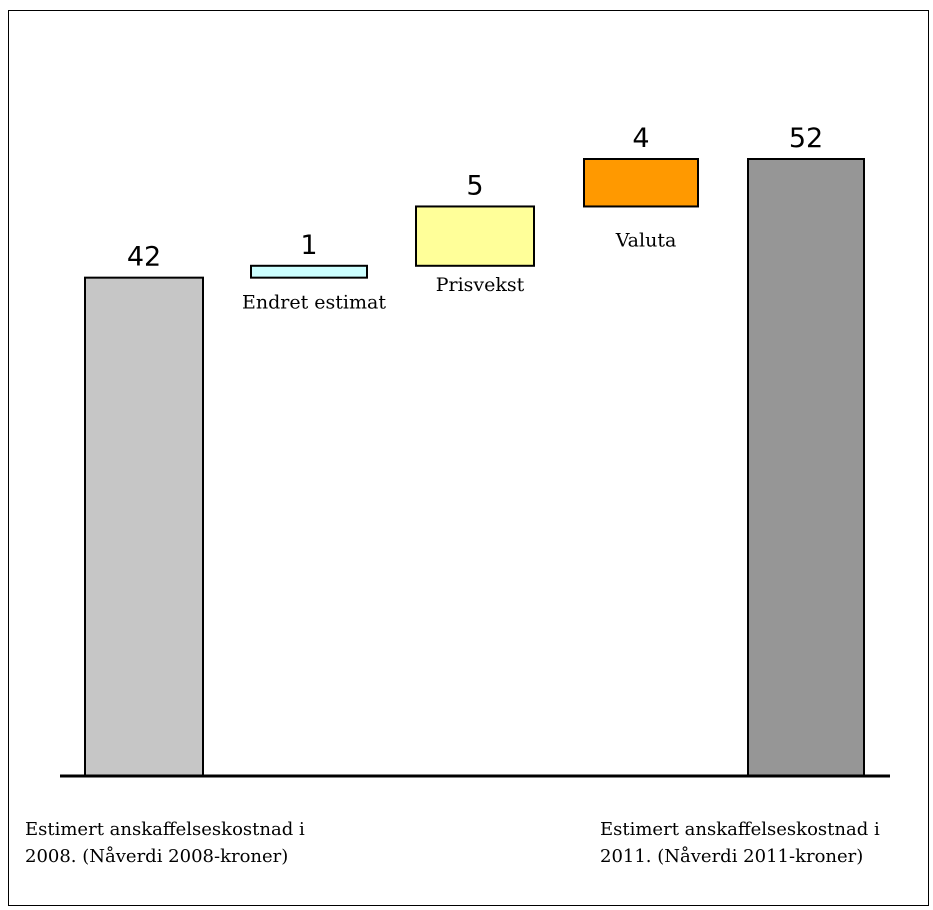 The height and width of the screenshot is (910, 933). Describe the element at coordinates (646, 240) in the screenshot. I see `bar-label-3: Valuta` at that location.